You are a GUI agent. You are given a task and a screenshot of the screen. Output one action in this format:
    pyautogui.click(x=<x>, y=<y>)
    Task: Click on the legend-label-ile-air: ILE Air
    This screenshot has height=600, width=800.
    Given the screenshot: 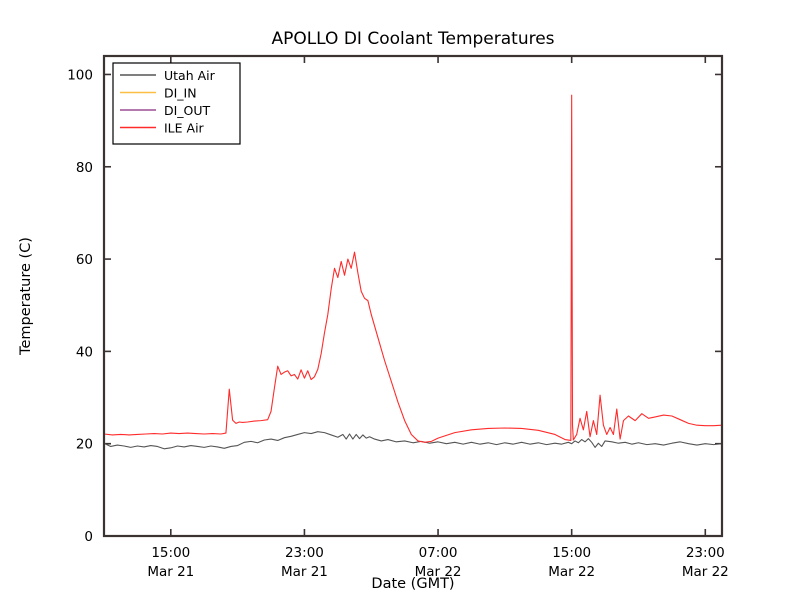 What is the action you would take?
    pyautogui.click(x=184, y=128)
    